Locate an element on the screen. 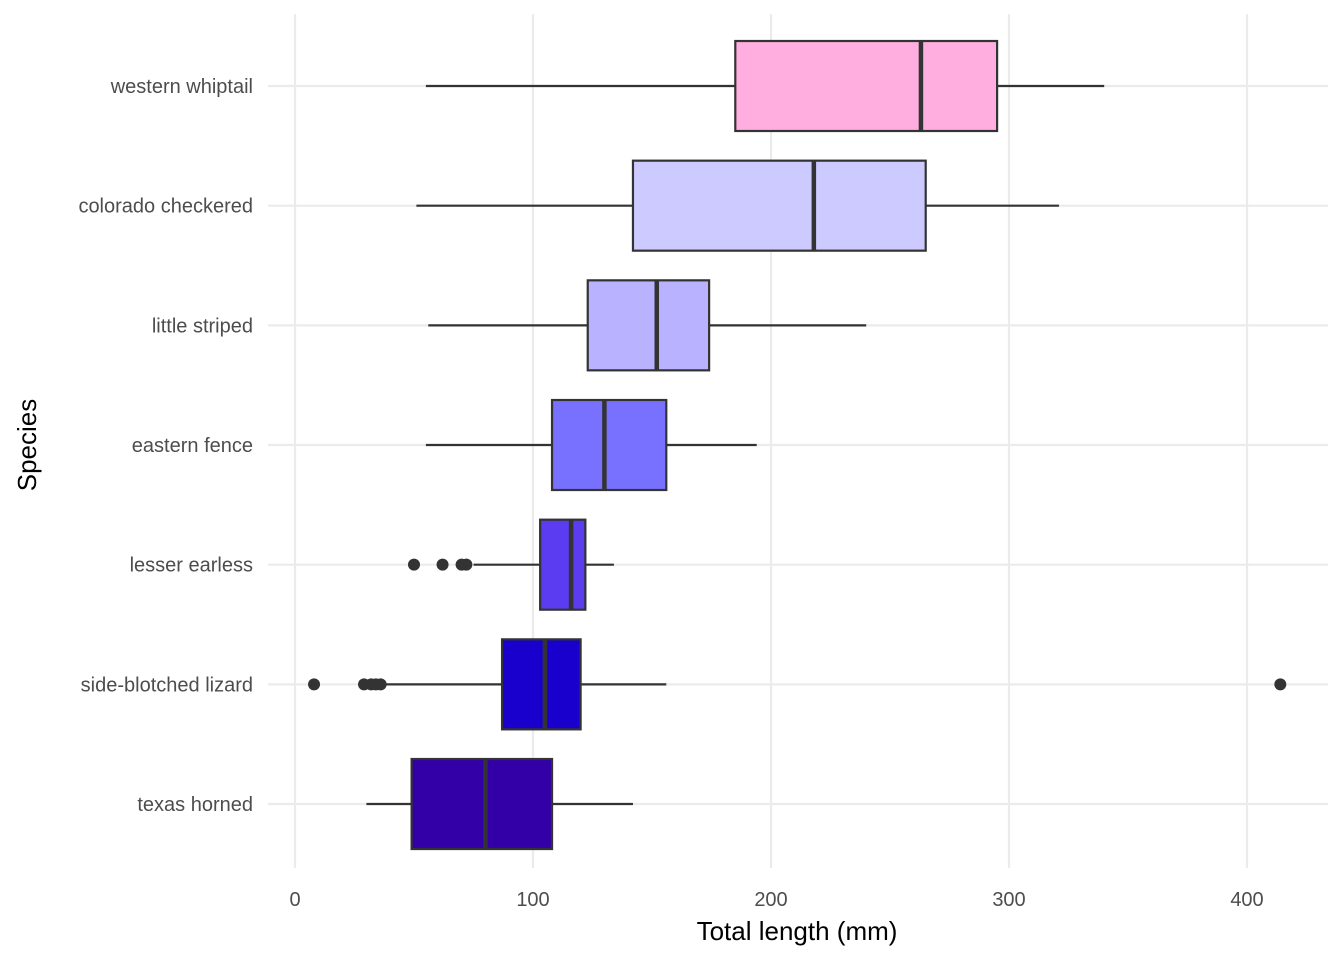 The height and width of the screenshot is (960, 1344). x-tick-label: 200 is located at coordinates (770, 900).